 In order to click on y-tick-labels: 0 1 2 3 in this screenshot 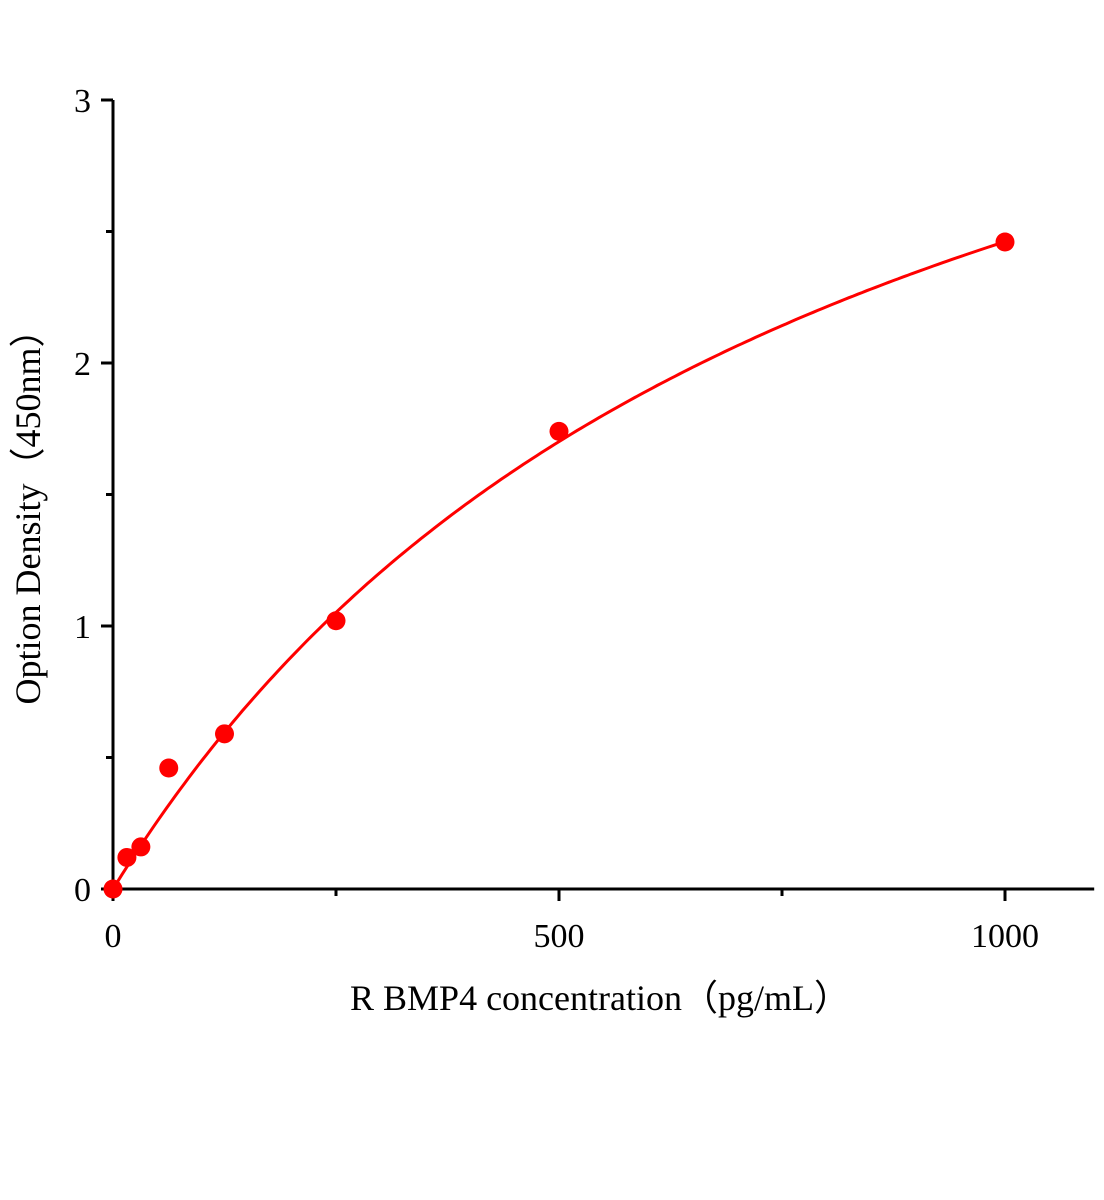, I will do `click(82, 496)`.